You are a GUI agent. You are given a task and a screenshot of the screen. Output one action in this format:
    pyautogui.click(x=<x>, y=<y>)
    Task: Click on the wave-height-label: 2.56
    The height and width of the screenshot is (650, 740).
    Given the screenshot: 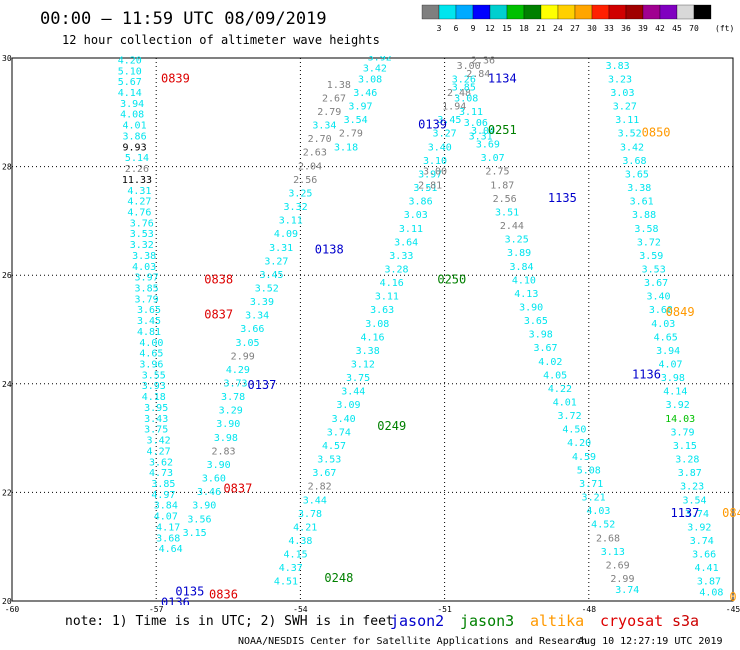 What is the action you would take?
    pyautogui.click(x=505, y=199)
    